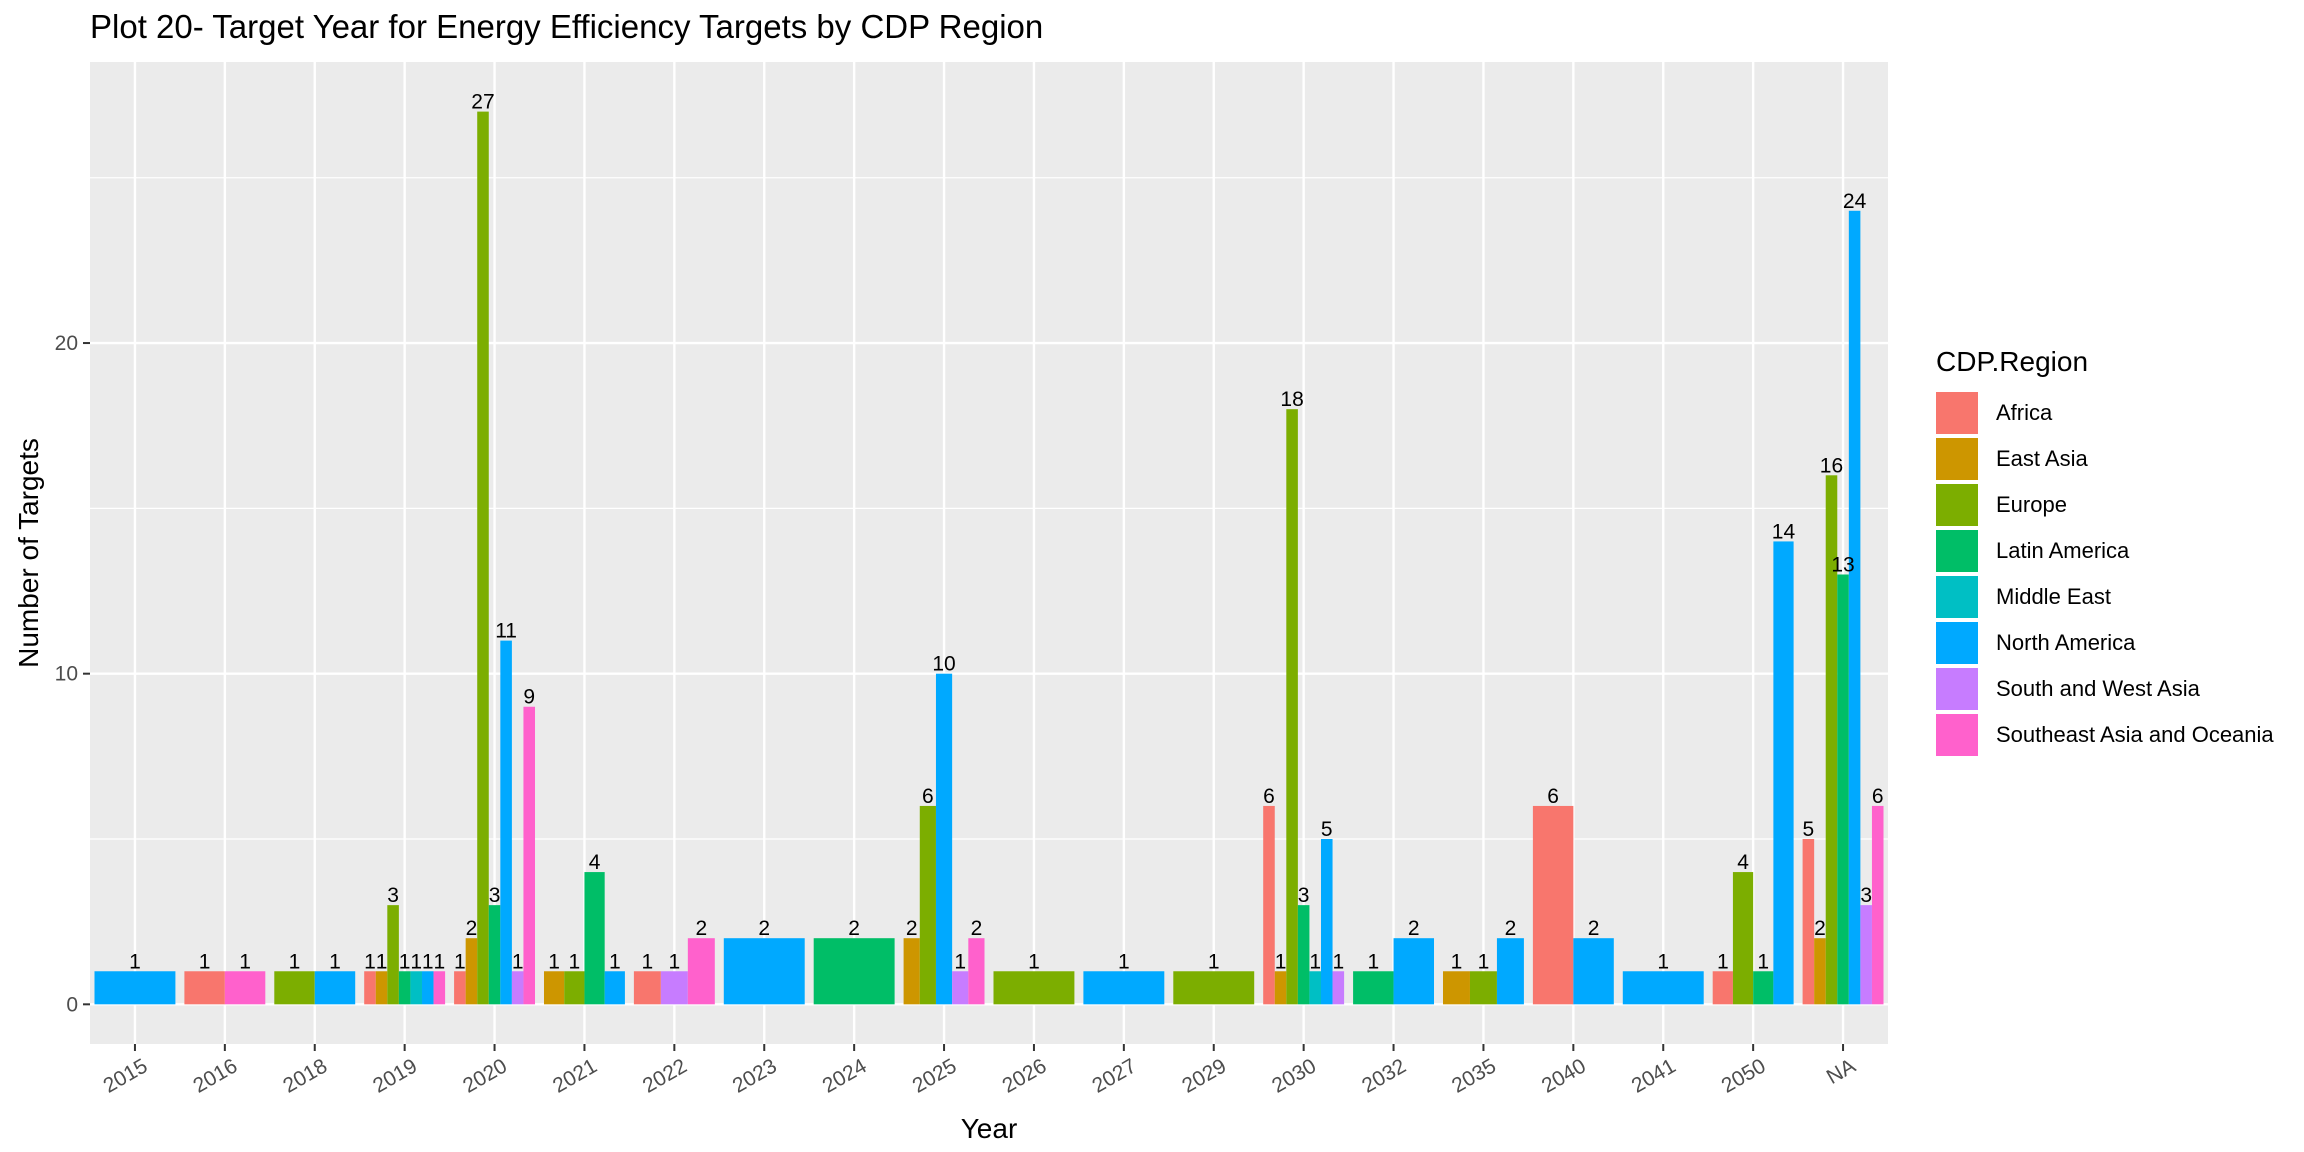  Describe the element at coordinates (928, 796) in the screenshot. I see `data-label-2025-europe: 6` at that location.